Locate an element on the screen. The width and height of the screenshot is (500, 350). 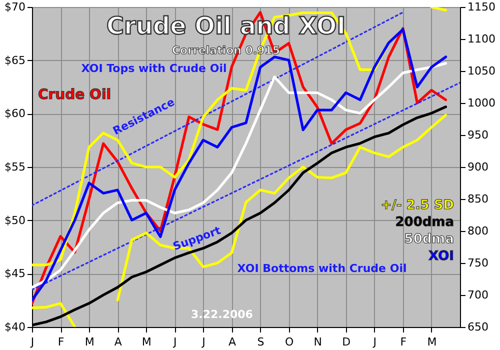
y-tick-label: $65 is located at coordinates (15, 60).